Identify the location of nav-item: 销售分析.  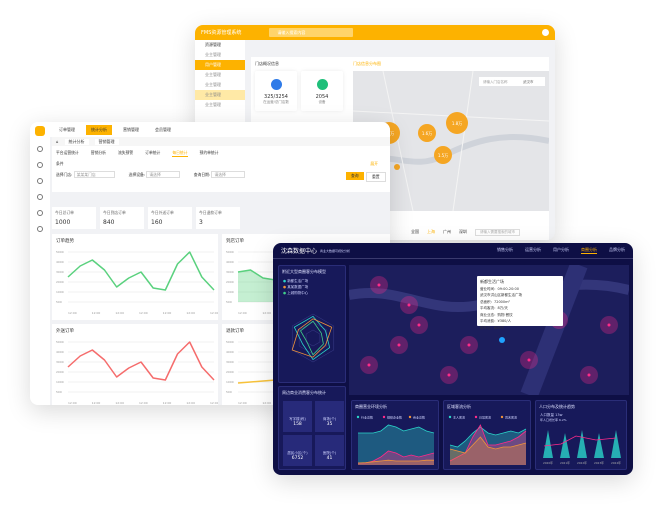
(505, 249).